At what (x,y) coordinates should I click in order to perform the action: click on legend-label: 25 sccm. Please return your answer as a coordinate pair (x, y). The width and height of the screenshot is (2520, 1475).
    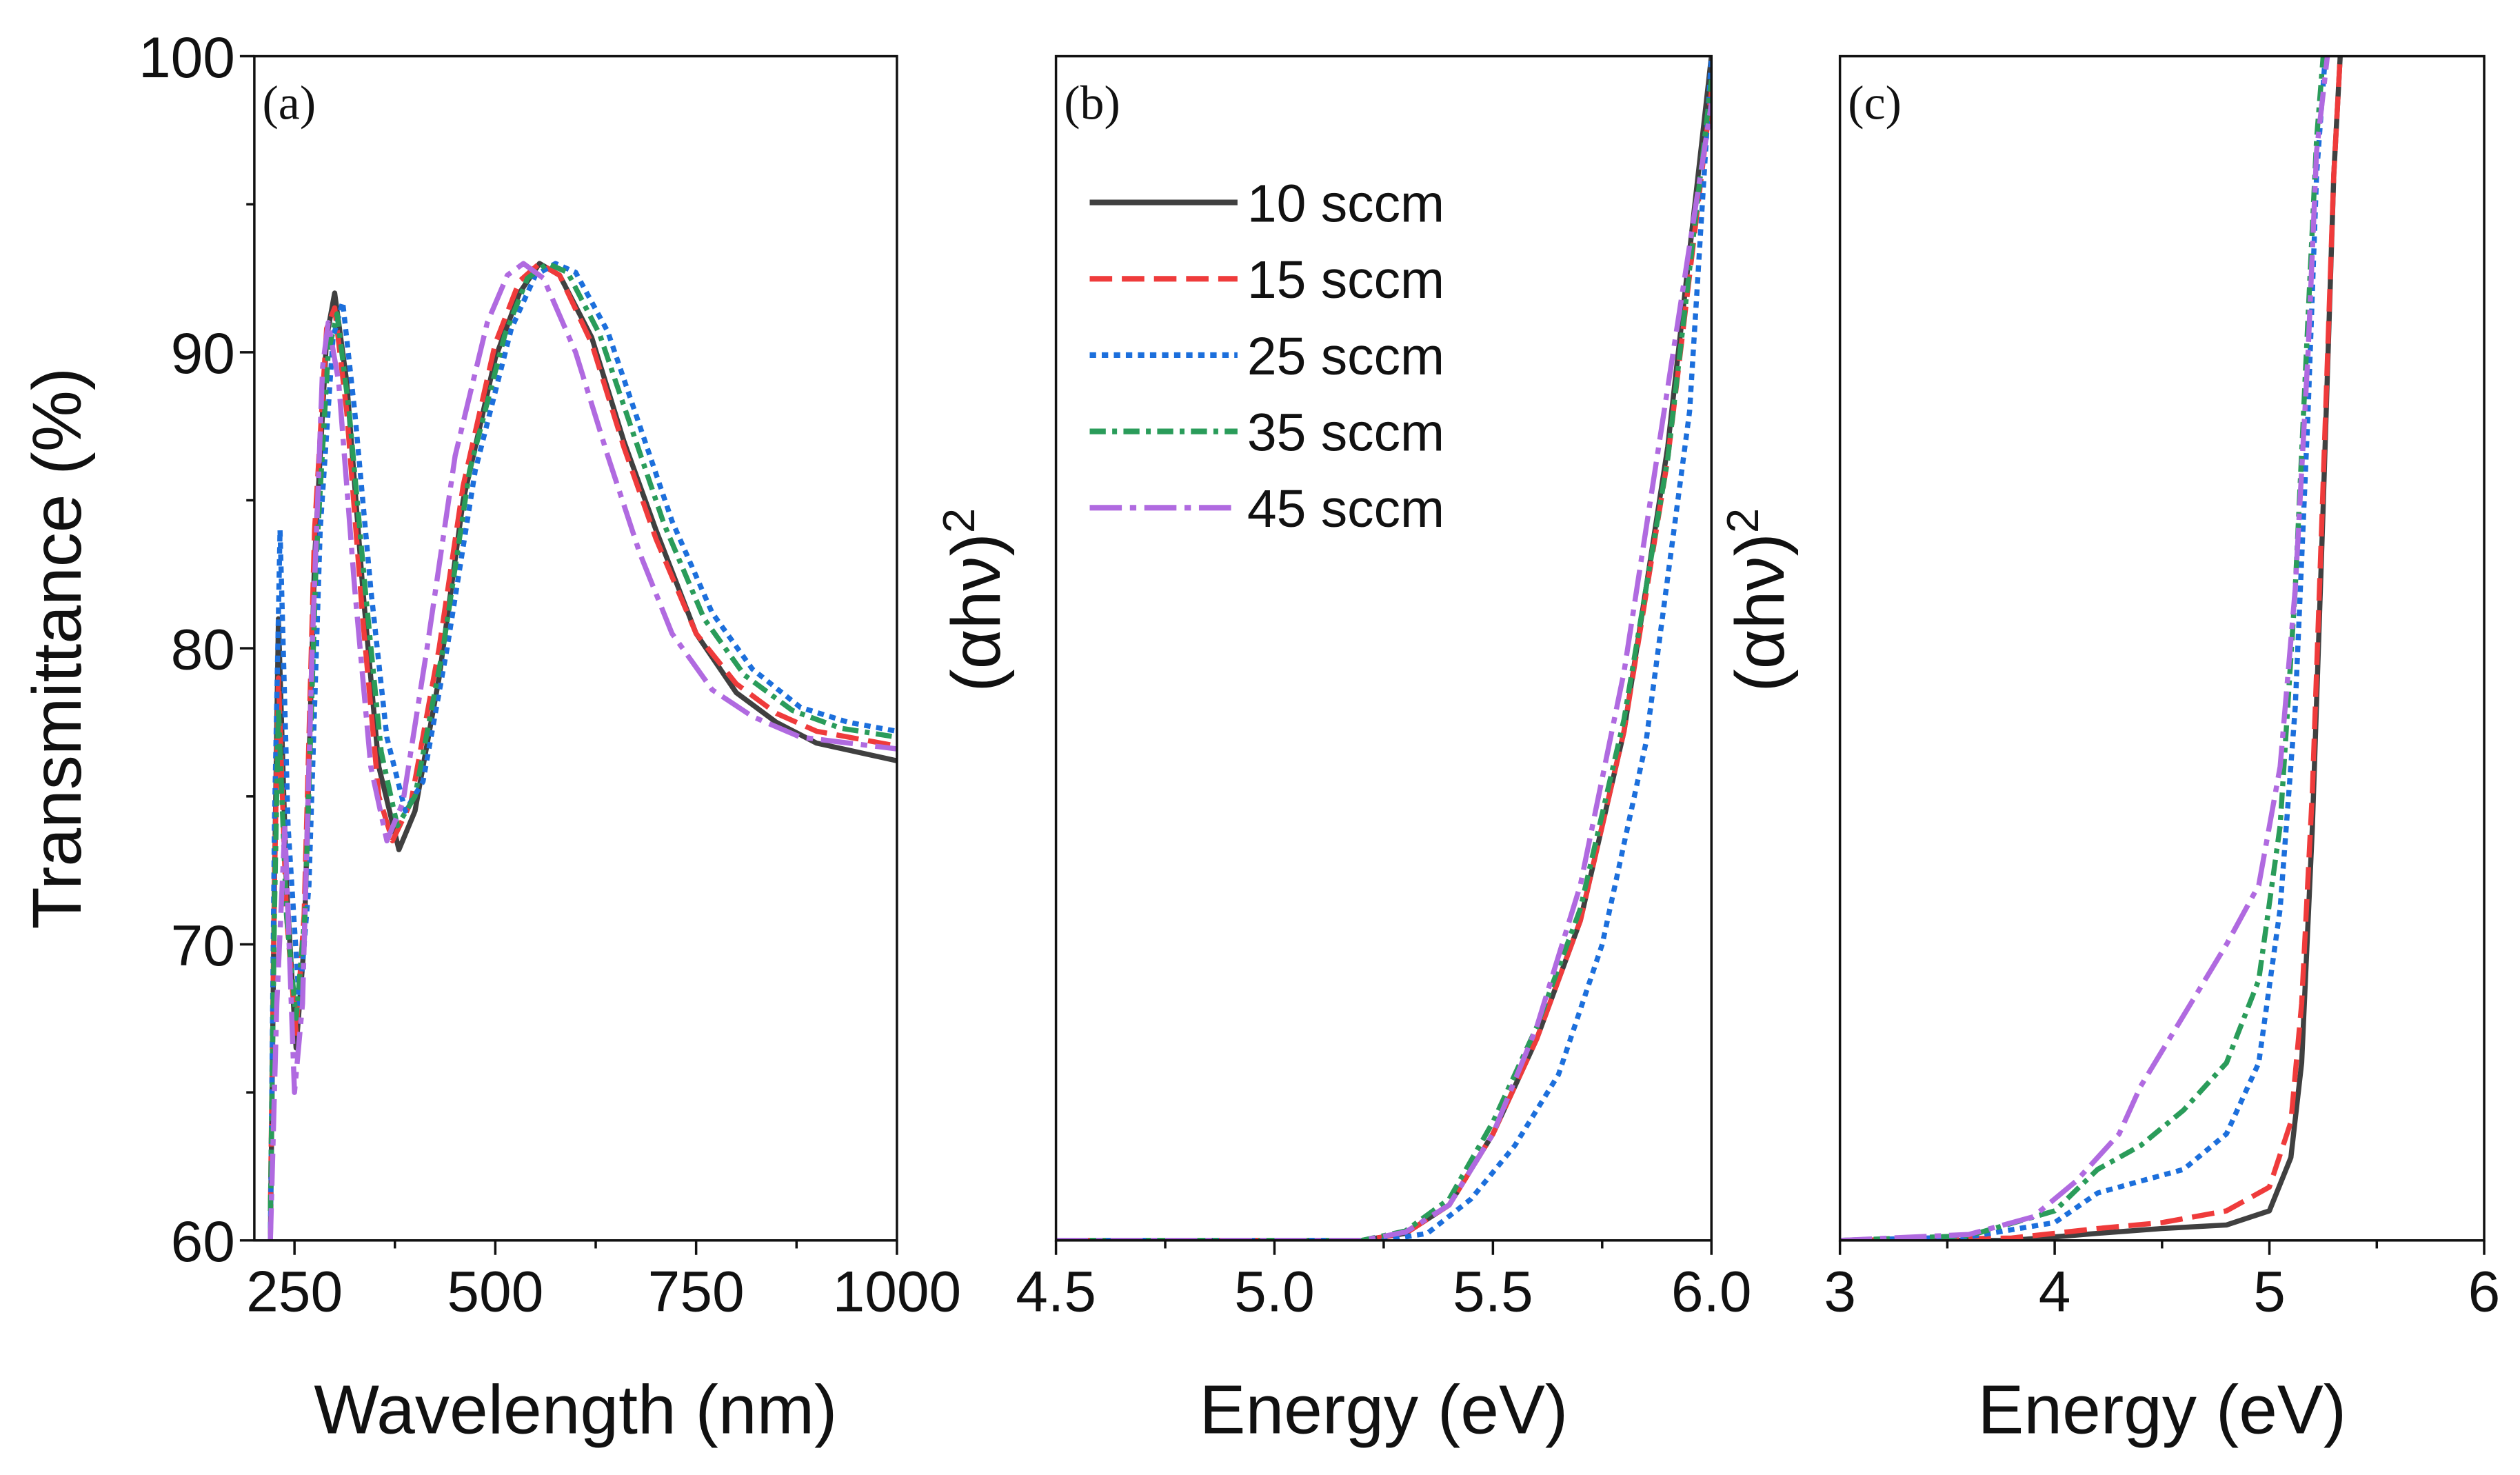
    Looking at the image, I should click on (1345, 356).